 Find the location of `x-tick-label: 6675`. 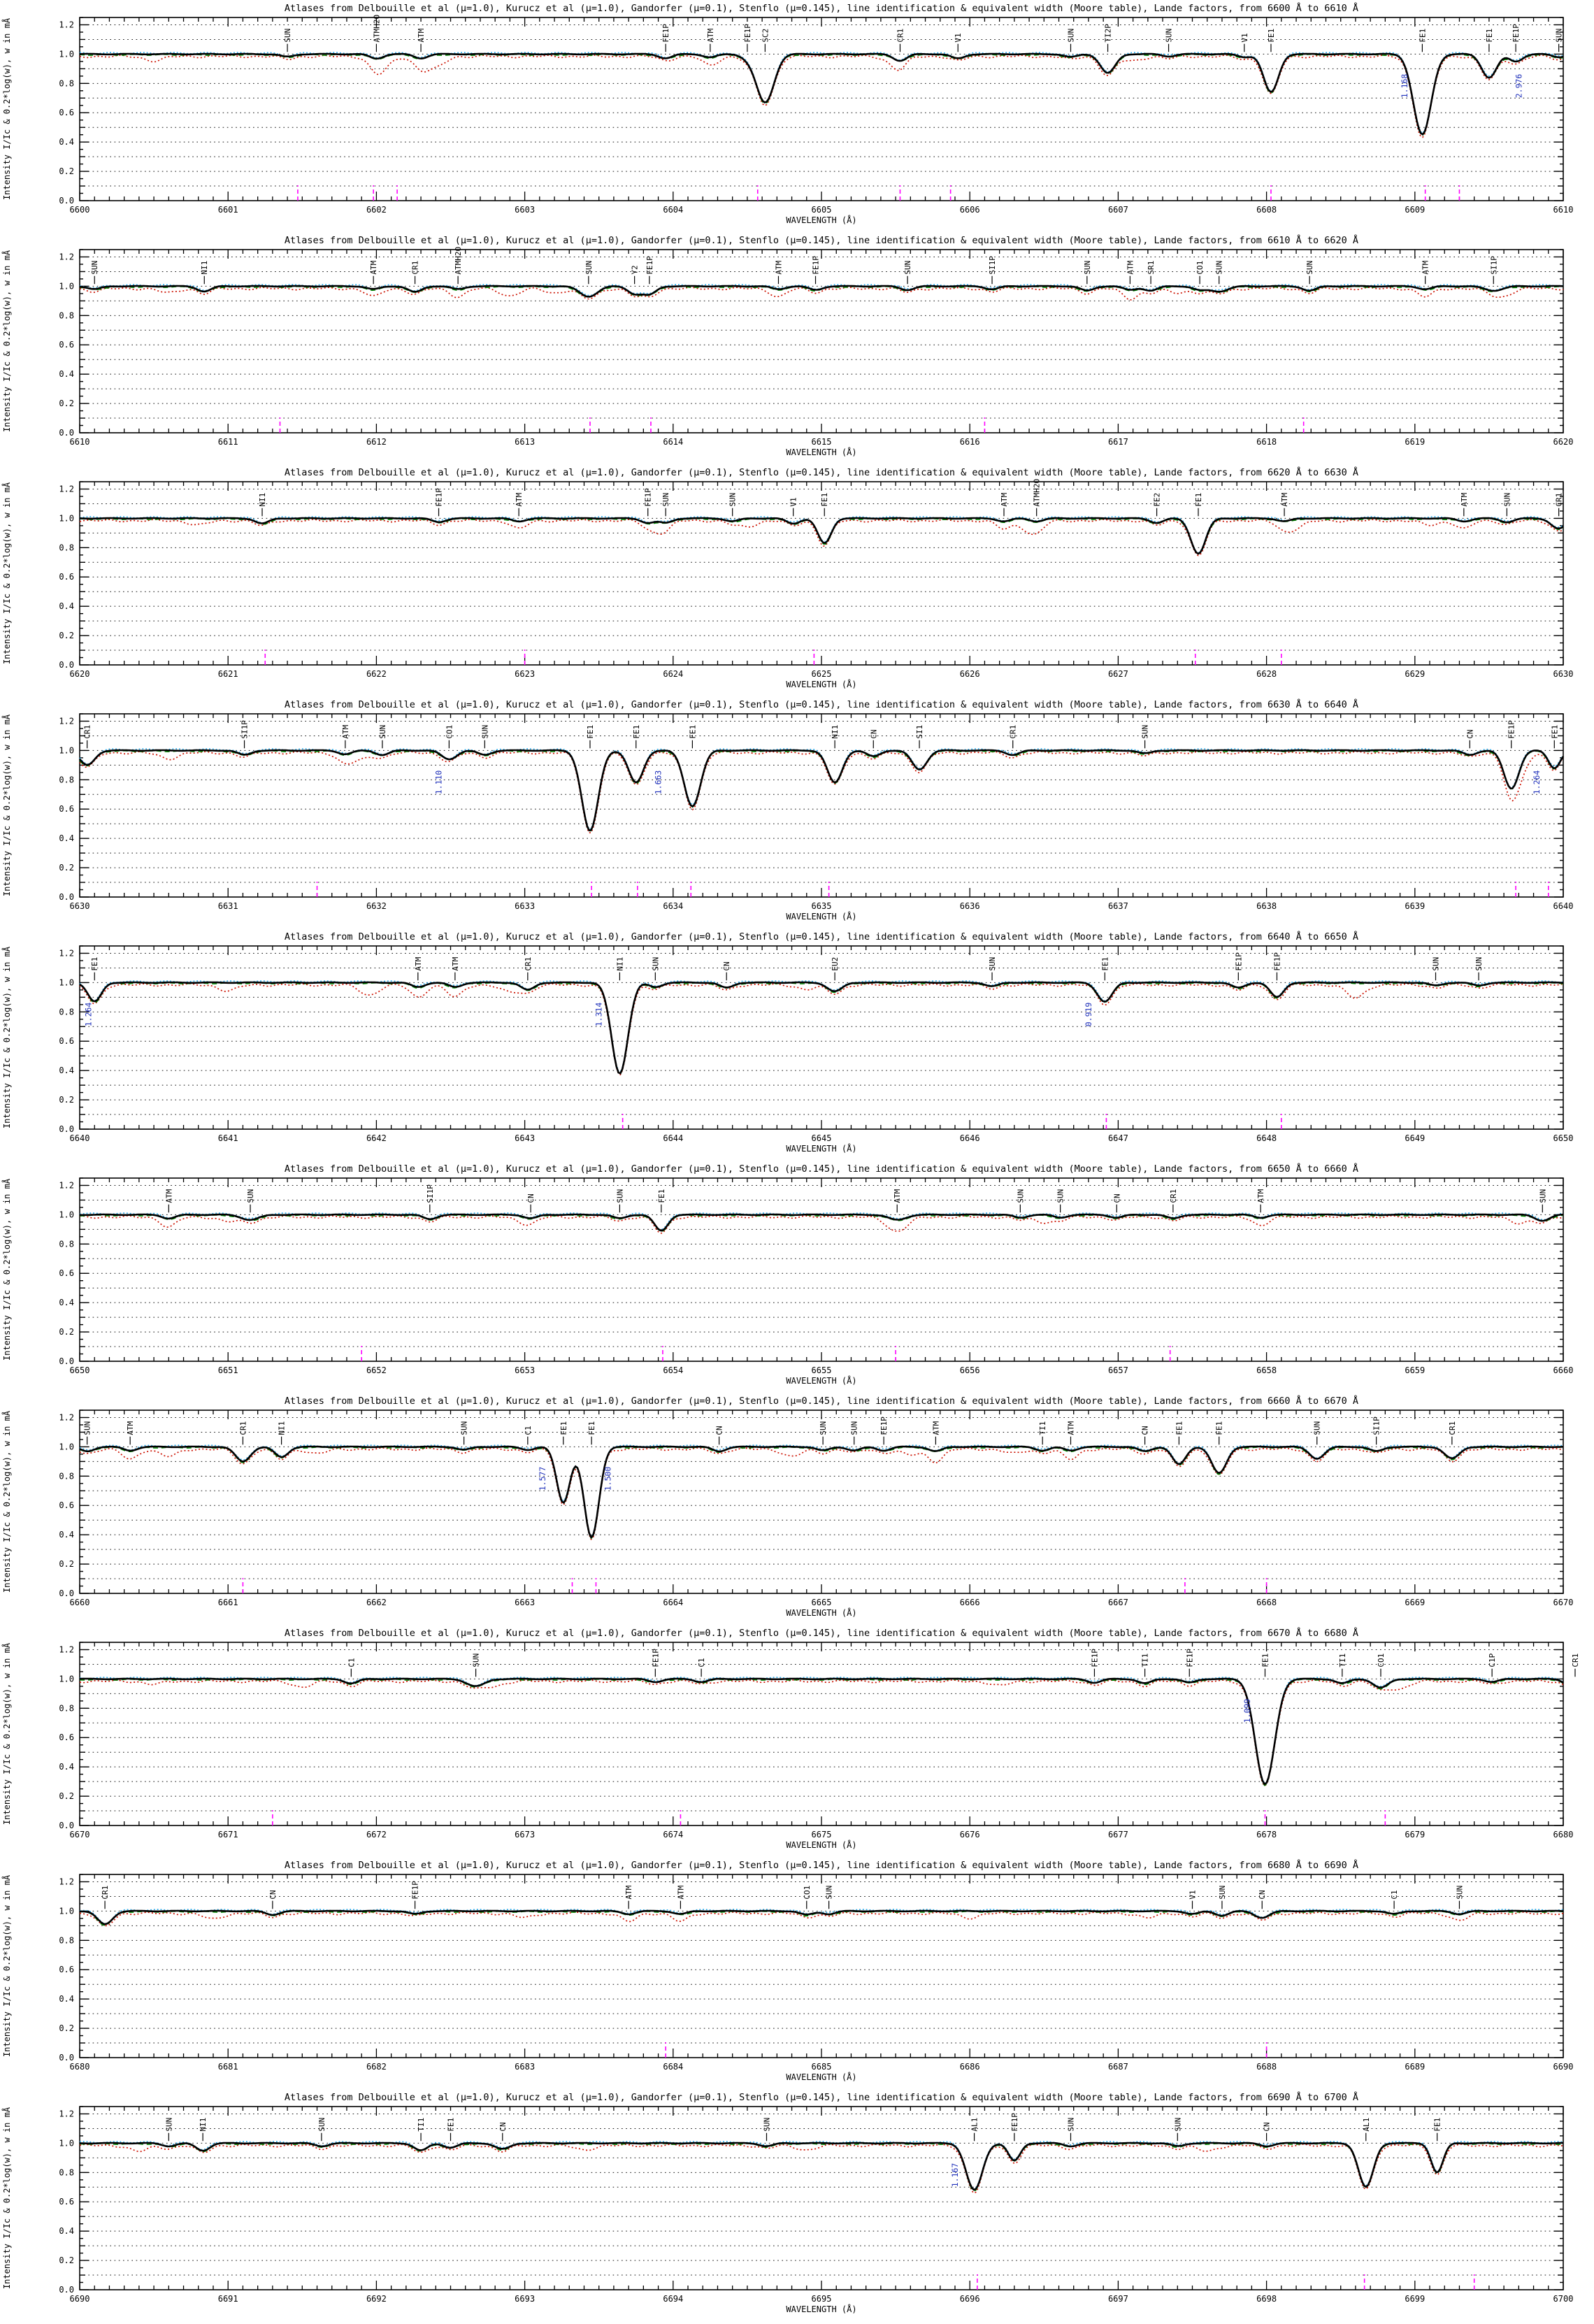

x-tick-label: 6675 is located at coordinates (822, 1834).